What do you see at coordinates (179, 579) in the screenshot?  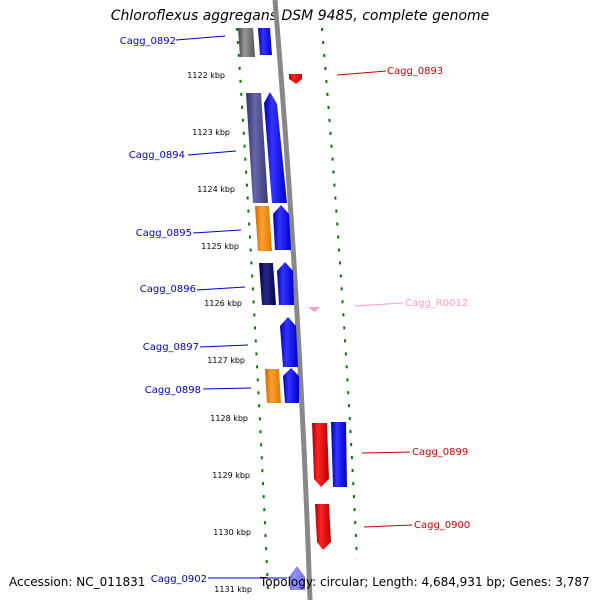 I see `gene-label: Cagg_0902` at bounding box center [179, 579].